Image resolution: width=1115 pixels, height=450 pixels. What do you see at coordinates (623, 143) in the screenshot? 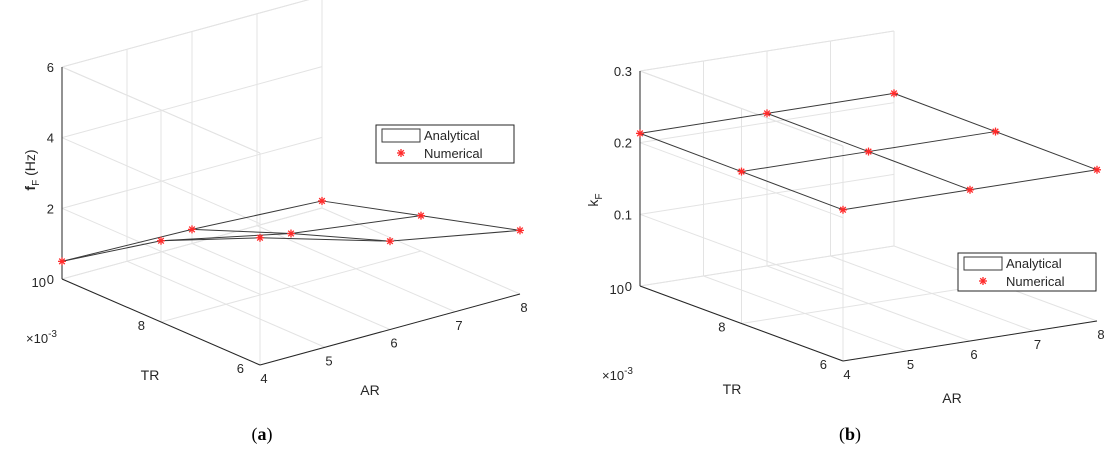
I see `z-tick-label: 0.2` at bounding box center [623, 143].